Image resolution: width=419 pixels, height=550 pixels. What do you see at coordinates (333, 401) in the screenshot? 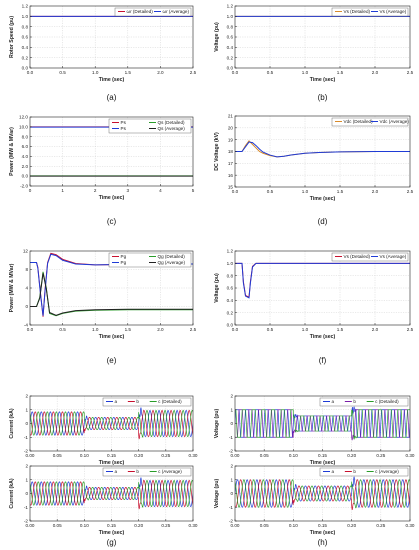
I see `legend-label: a` at bounding box center [333, 401].